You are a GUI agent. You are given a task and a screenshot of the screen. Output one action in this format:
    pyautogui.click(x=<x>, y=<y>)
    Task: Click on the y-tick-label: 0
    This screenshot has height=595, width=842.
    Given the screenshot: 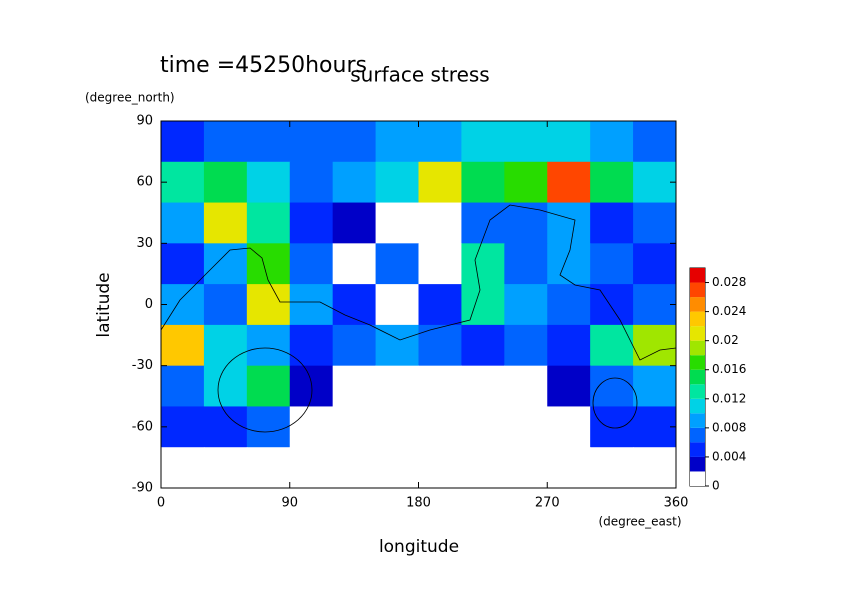 What is the action you would take?
    pyautogui.click(x=149, y=304)
    